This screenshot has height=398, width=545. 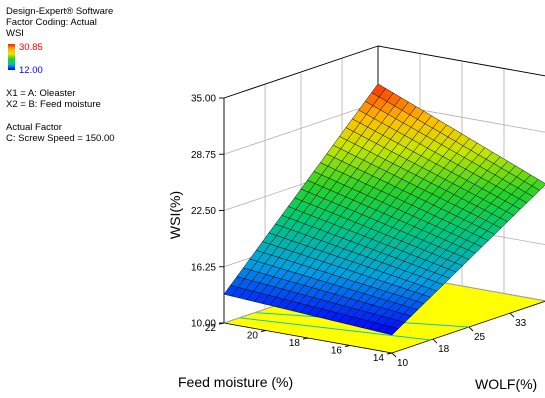 I want to click on y-tick-label: 18, so click(x=295, y=343).